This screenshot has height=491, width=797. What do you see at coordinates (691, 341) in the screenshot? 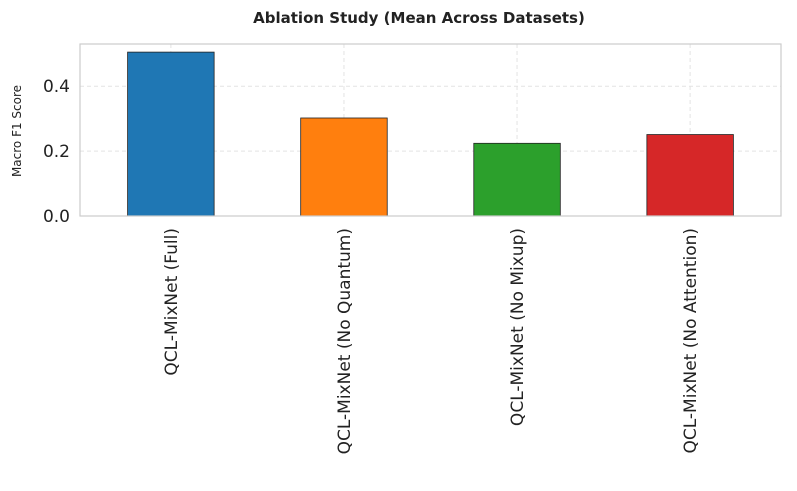
I see `x-tick-label: QCL-MixNet (No Attention)` at bounding box center [691, 341].